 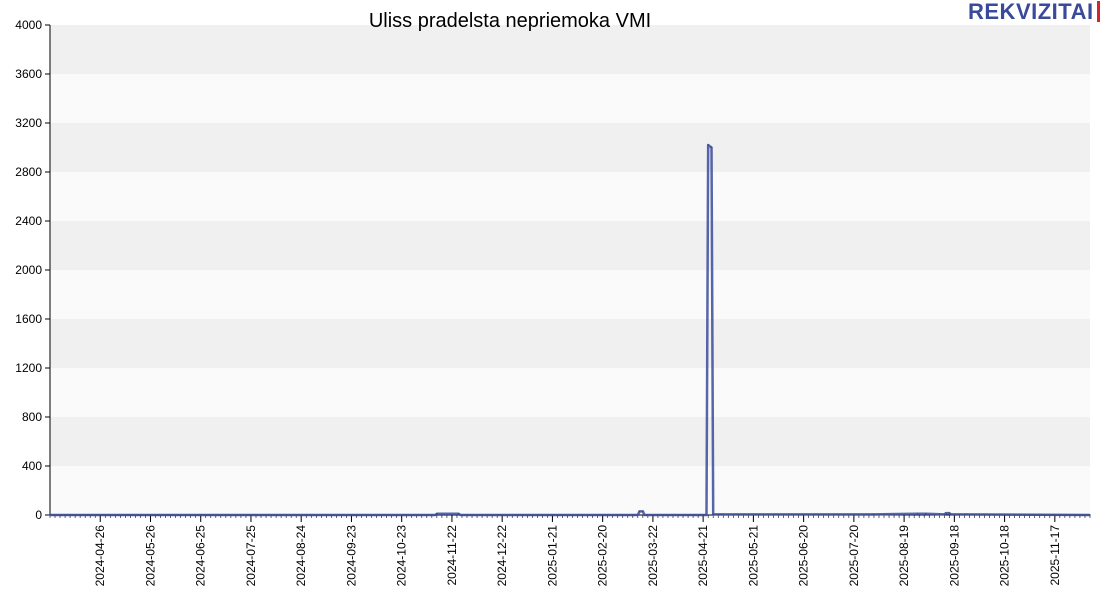 What do you see at coordinates (653, 556) in the screenshot?
I see `x-tick-label: 2025-03-22` at bounding box center [653, 556].